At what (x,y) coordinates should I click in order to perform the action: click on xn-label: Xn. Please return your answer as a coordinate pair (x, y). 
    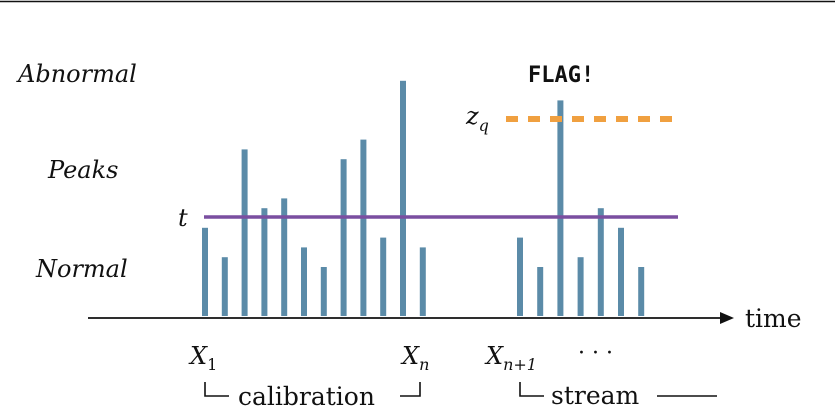
    Looking at the image, I should click on (414, 358).